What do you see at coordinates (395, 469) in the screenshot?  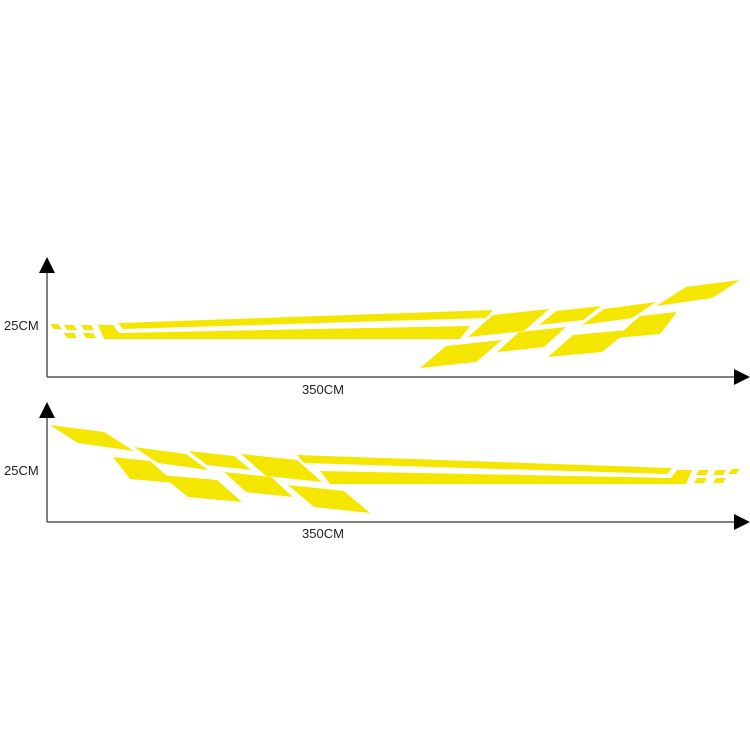 I see `bottom-decal` at bounding box center [395, 469].